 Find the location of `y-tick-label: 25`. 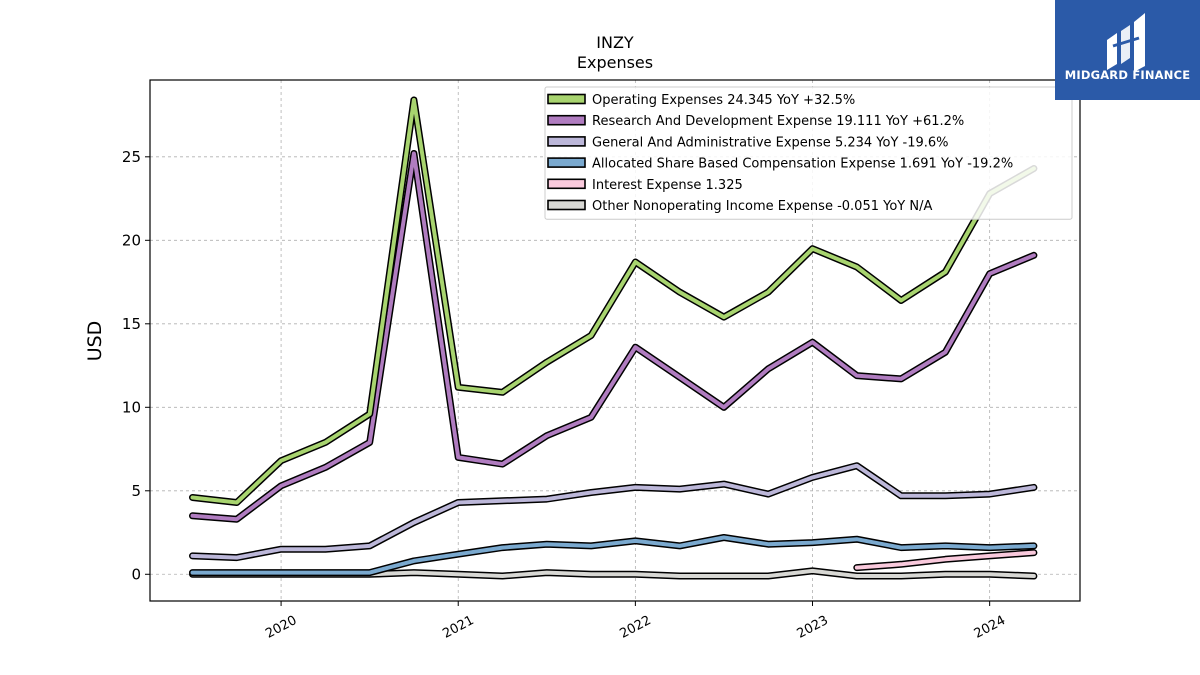

y-tick-label: 25 is located at coordinates (131, 157).